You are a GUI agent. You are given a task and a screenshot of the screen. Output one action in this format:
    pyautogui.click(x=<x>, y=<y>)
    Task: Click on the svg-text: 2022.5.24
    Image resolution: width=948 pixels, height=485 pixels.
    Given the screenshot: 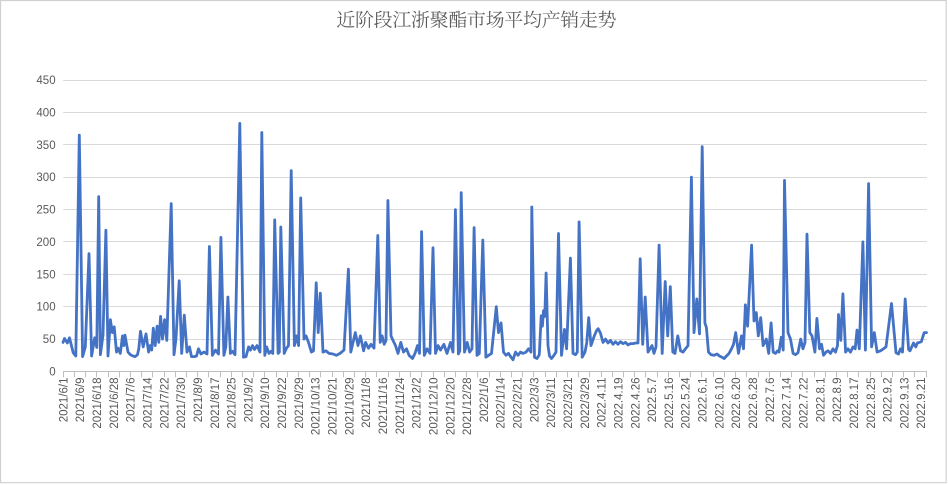 What is the action you would take?
    pyautogui.click(x=687, y=403)
    